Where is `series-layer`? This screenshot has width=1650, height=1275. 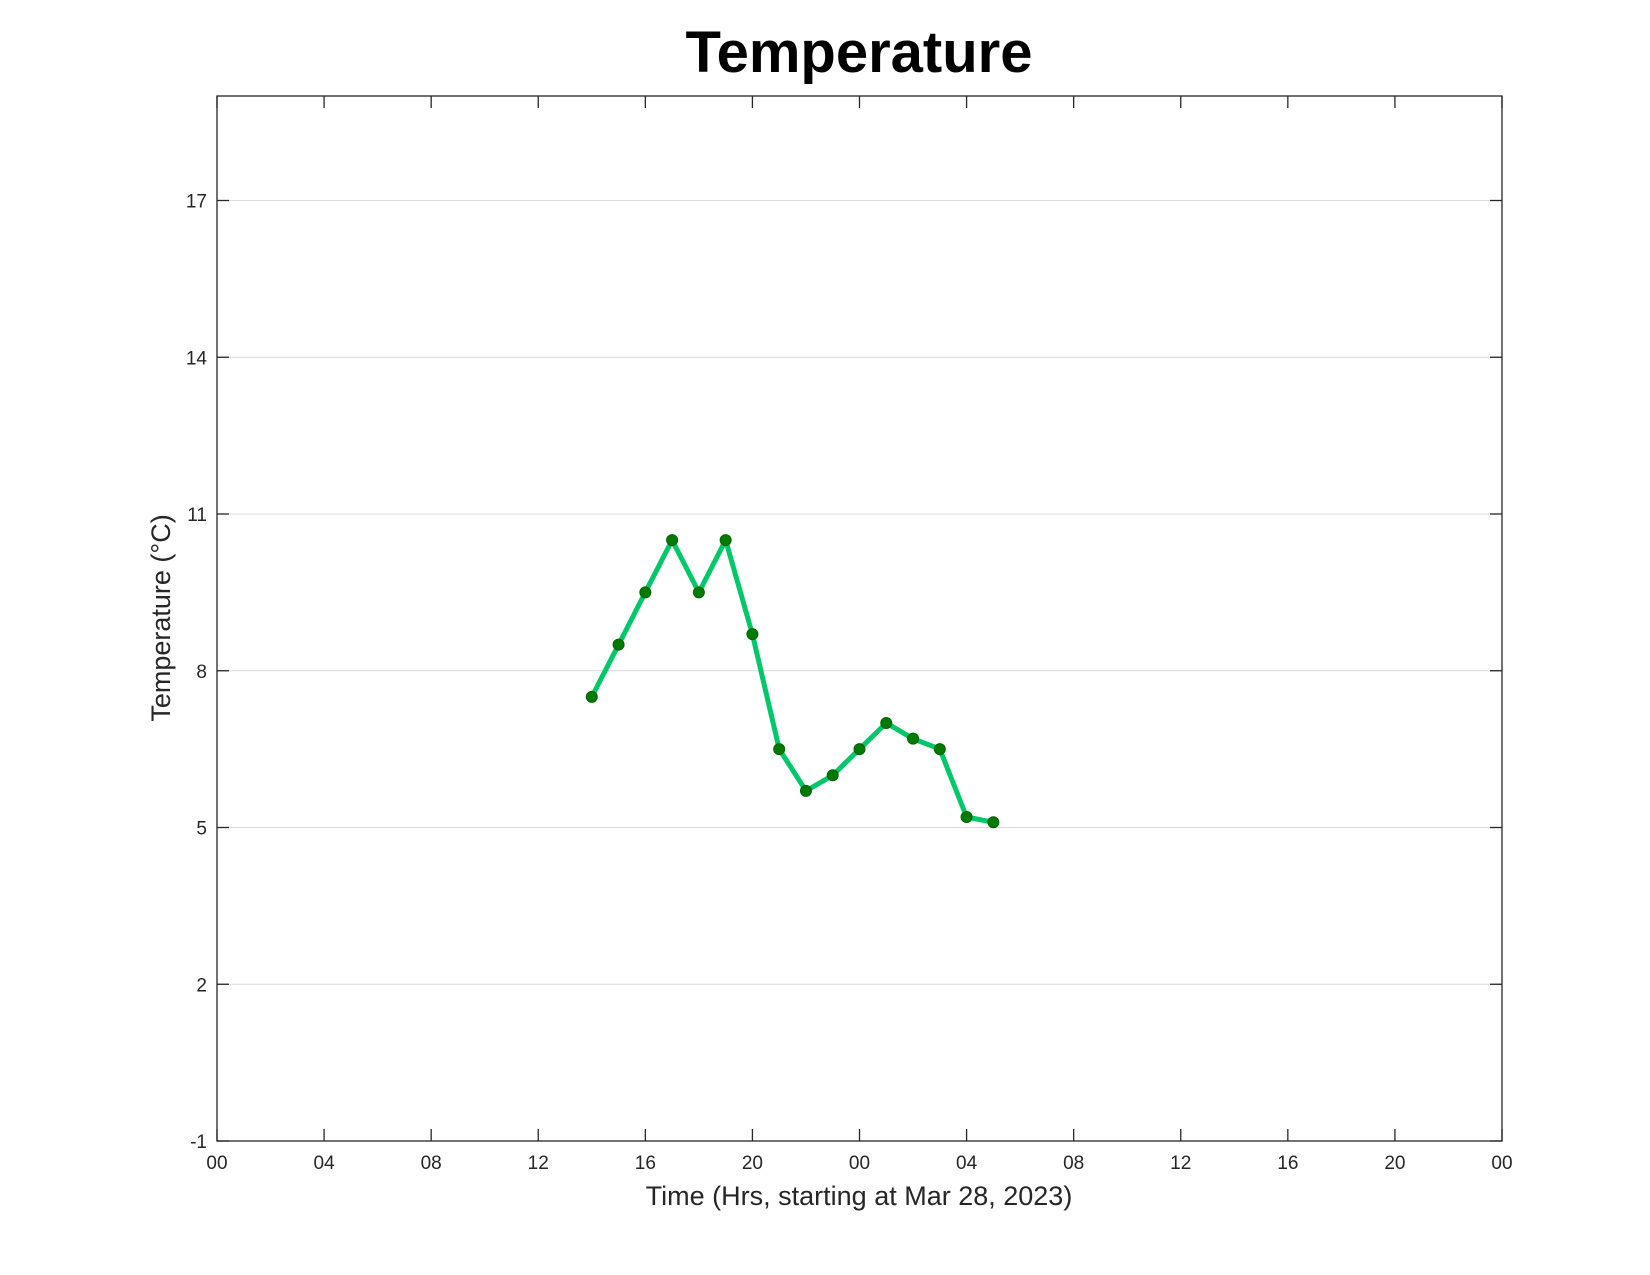 series-layer is located at coordinates (792, 681).